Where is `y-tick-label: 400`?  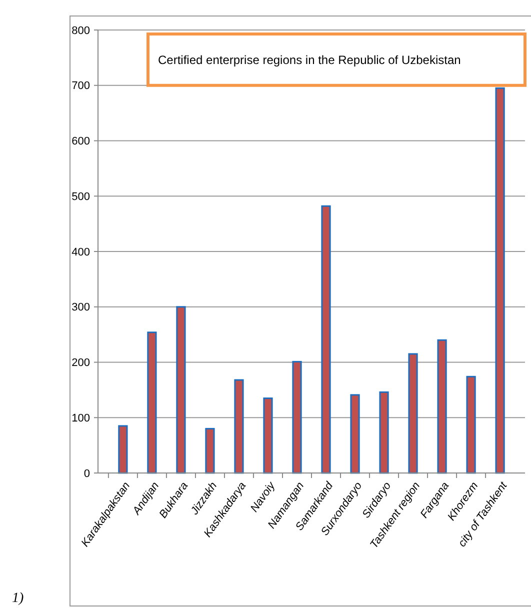 y-tick-label: 400 is located at coordinates (81, 252).